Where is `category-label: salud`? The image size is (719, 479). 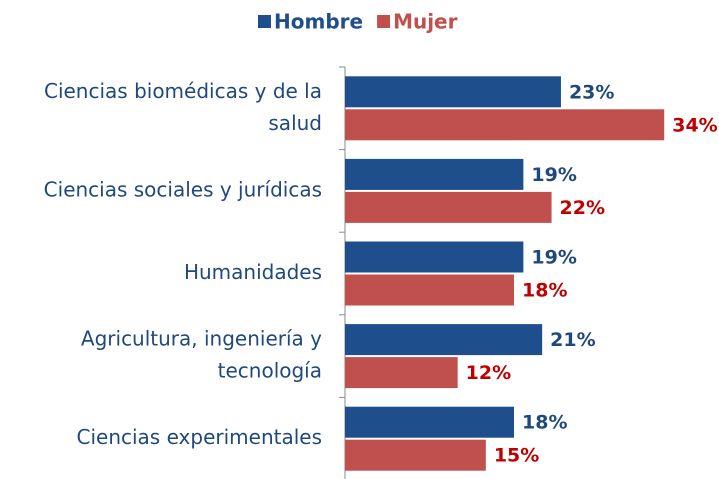 category-label: salud is located at coordinates (295, 123).